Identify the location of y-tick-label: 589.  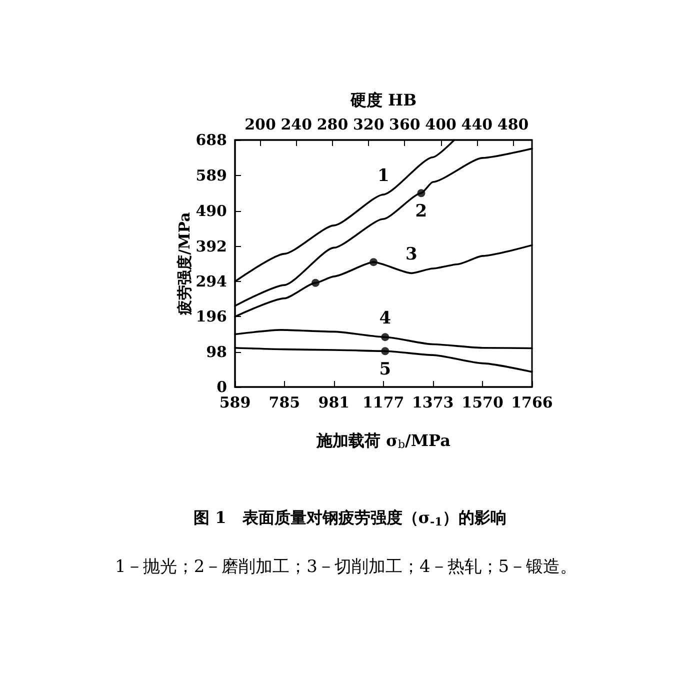
(211, 175).